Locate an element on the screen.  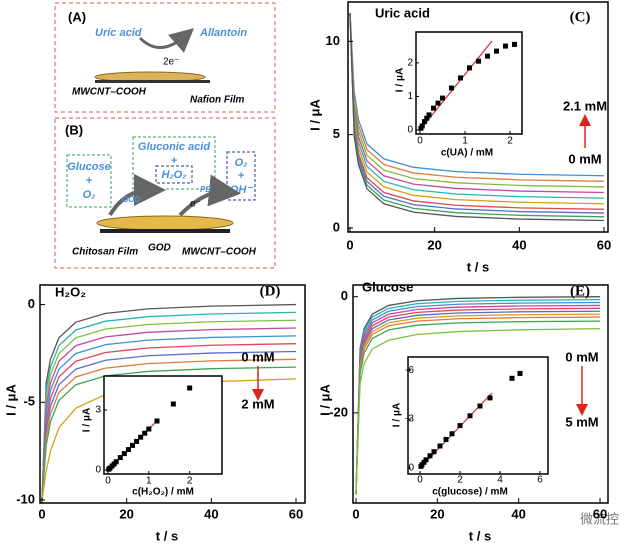
god-label: GOD is located at coordinates (159, 248).